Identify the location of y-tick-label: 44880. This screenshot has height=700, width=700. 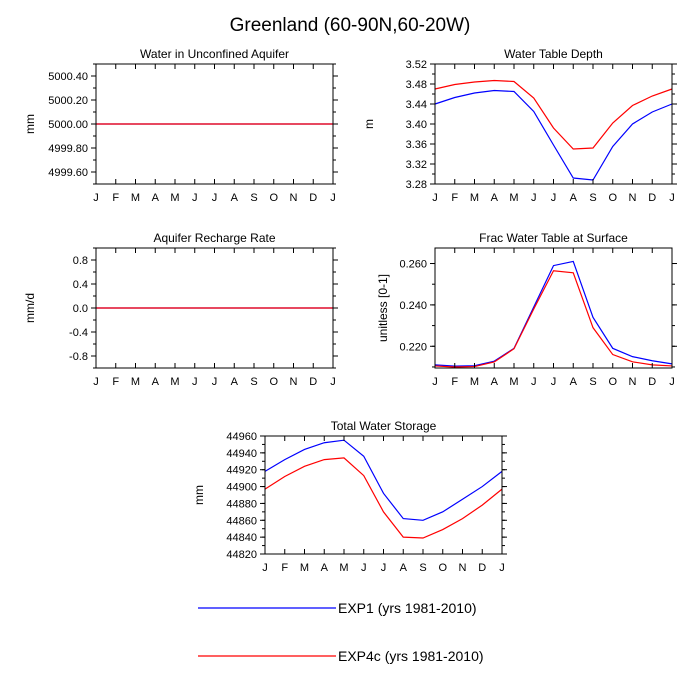
(241, 504).